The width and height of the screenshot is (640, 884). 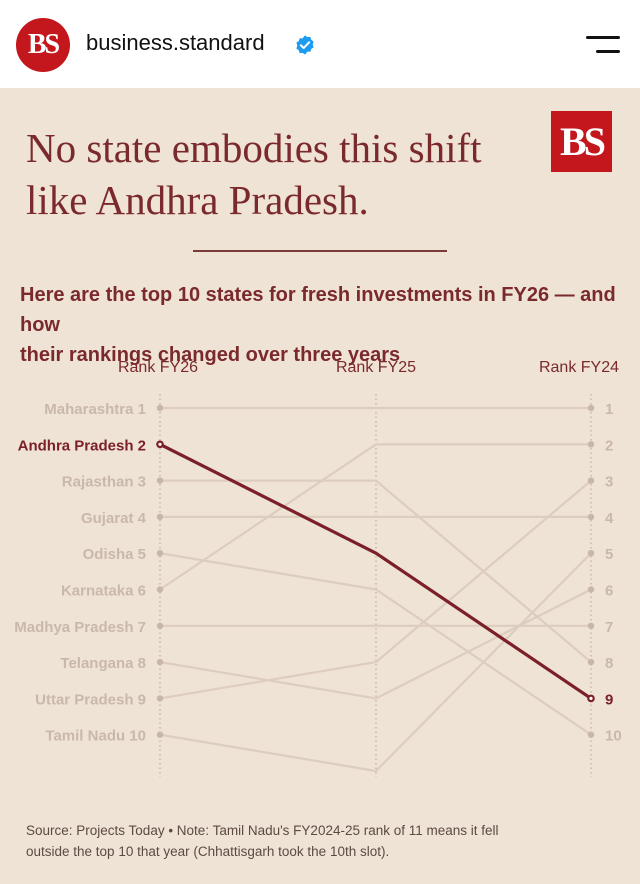 What do you see at coordinates (579, 367) in the screenshot?
I see `column-header-3: Rank FY24` at bounding box center [579, 367].